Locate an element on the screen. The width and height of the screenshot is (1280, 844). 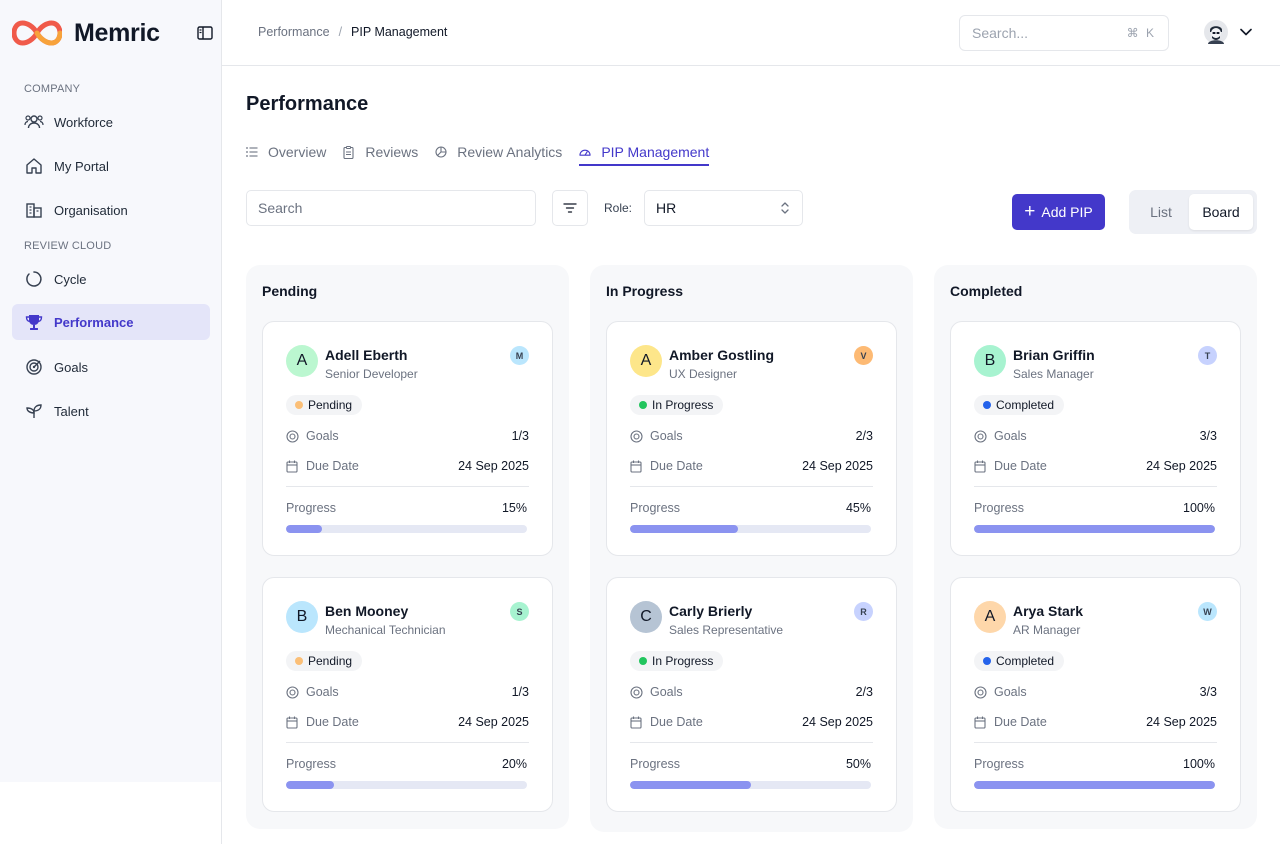
add-pip-button: + Add PIP is located at coordinates (1058, 212).